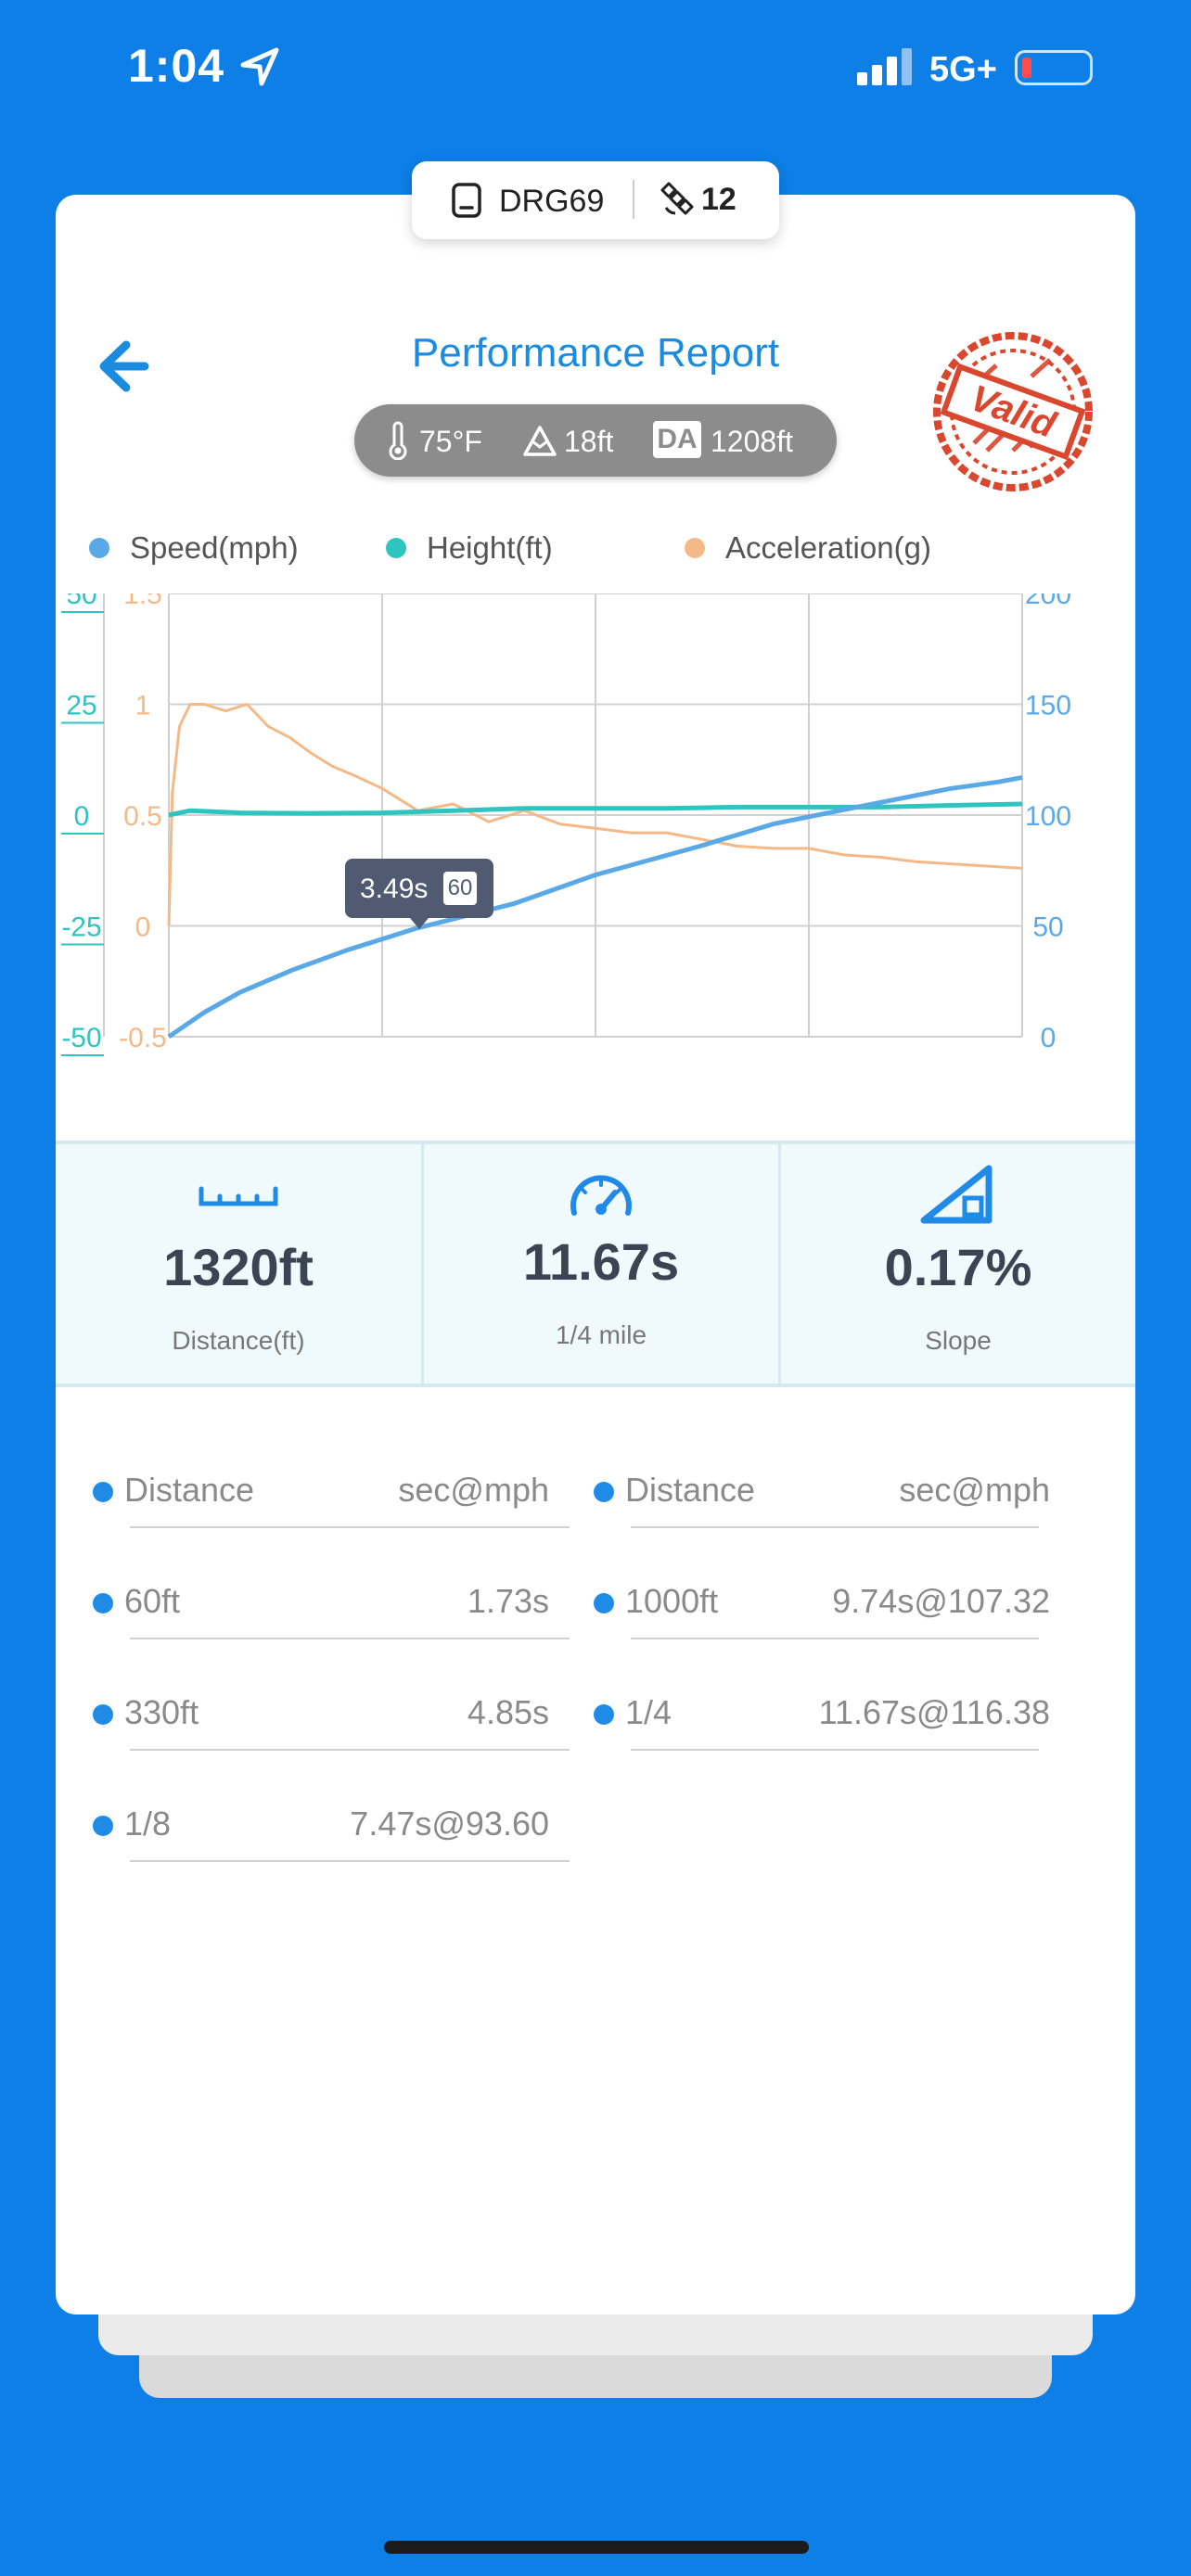 This screenshot has height=2576, width=1191. Describe the element at coordinates (508, 1601) in the screenshot. I see `split-value: 1.73s` at that location.